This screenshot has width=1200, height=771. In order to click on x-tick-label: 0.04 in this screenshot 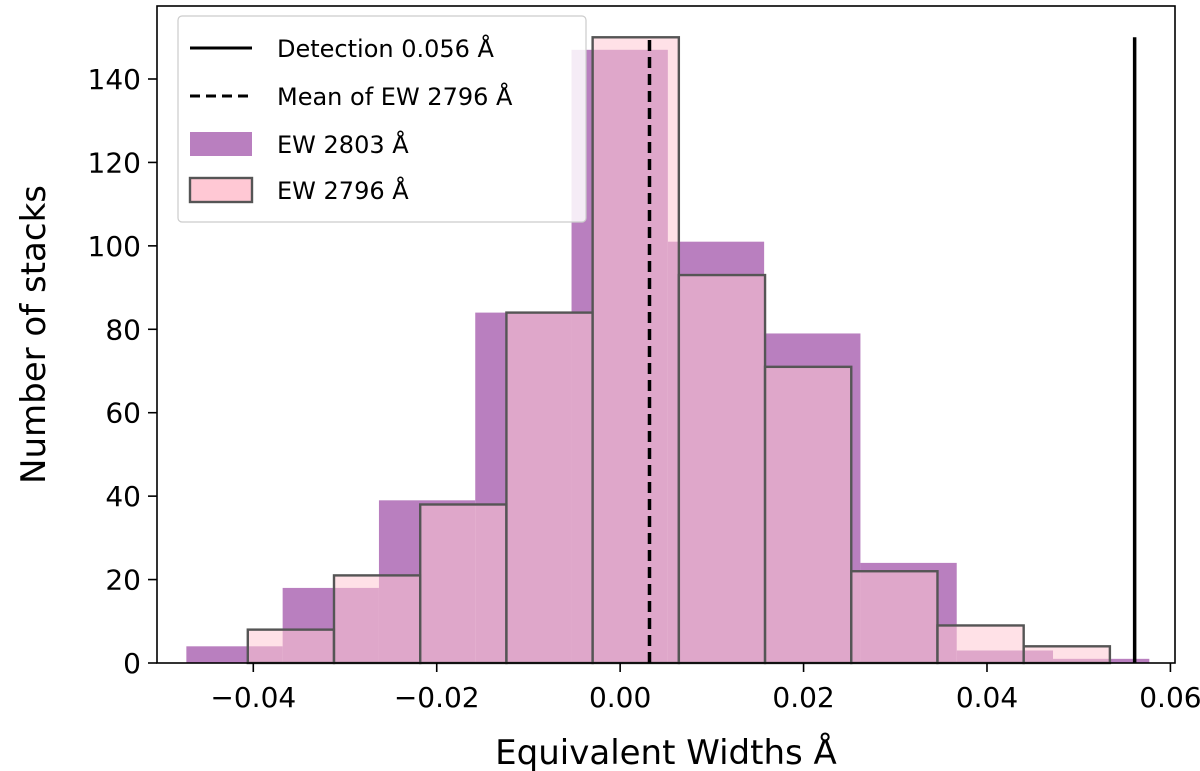, I will do `click(987, 697)`.